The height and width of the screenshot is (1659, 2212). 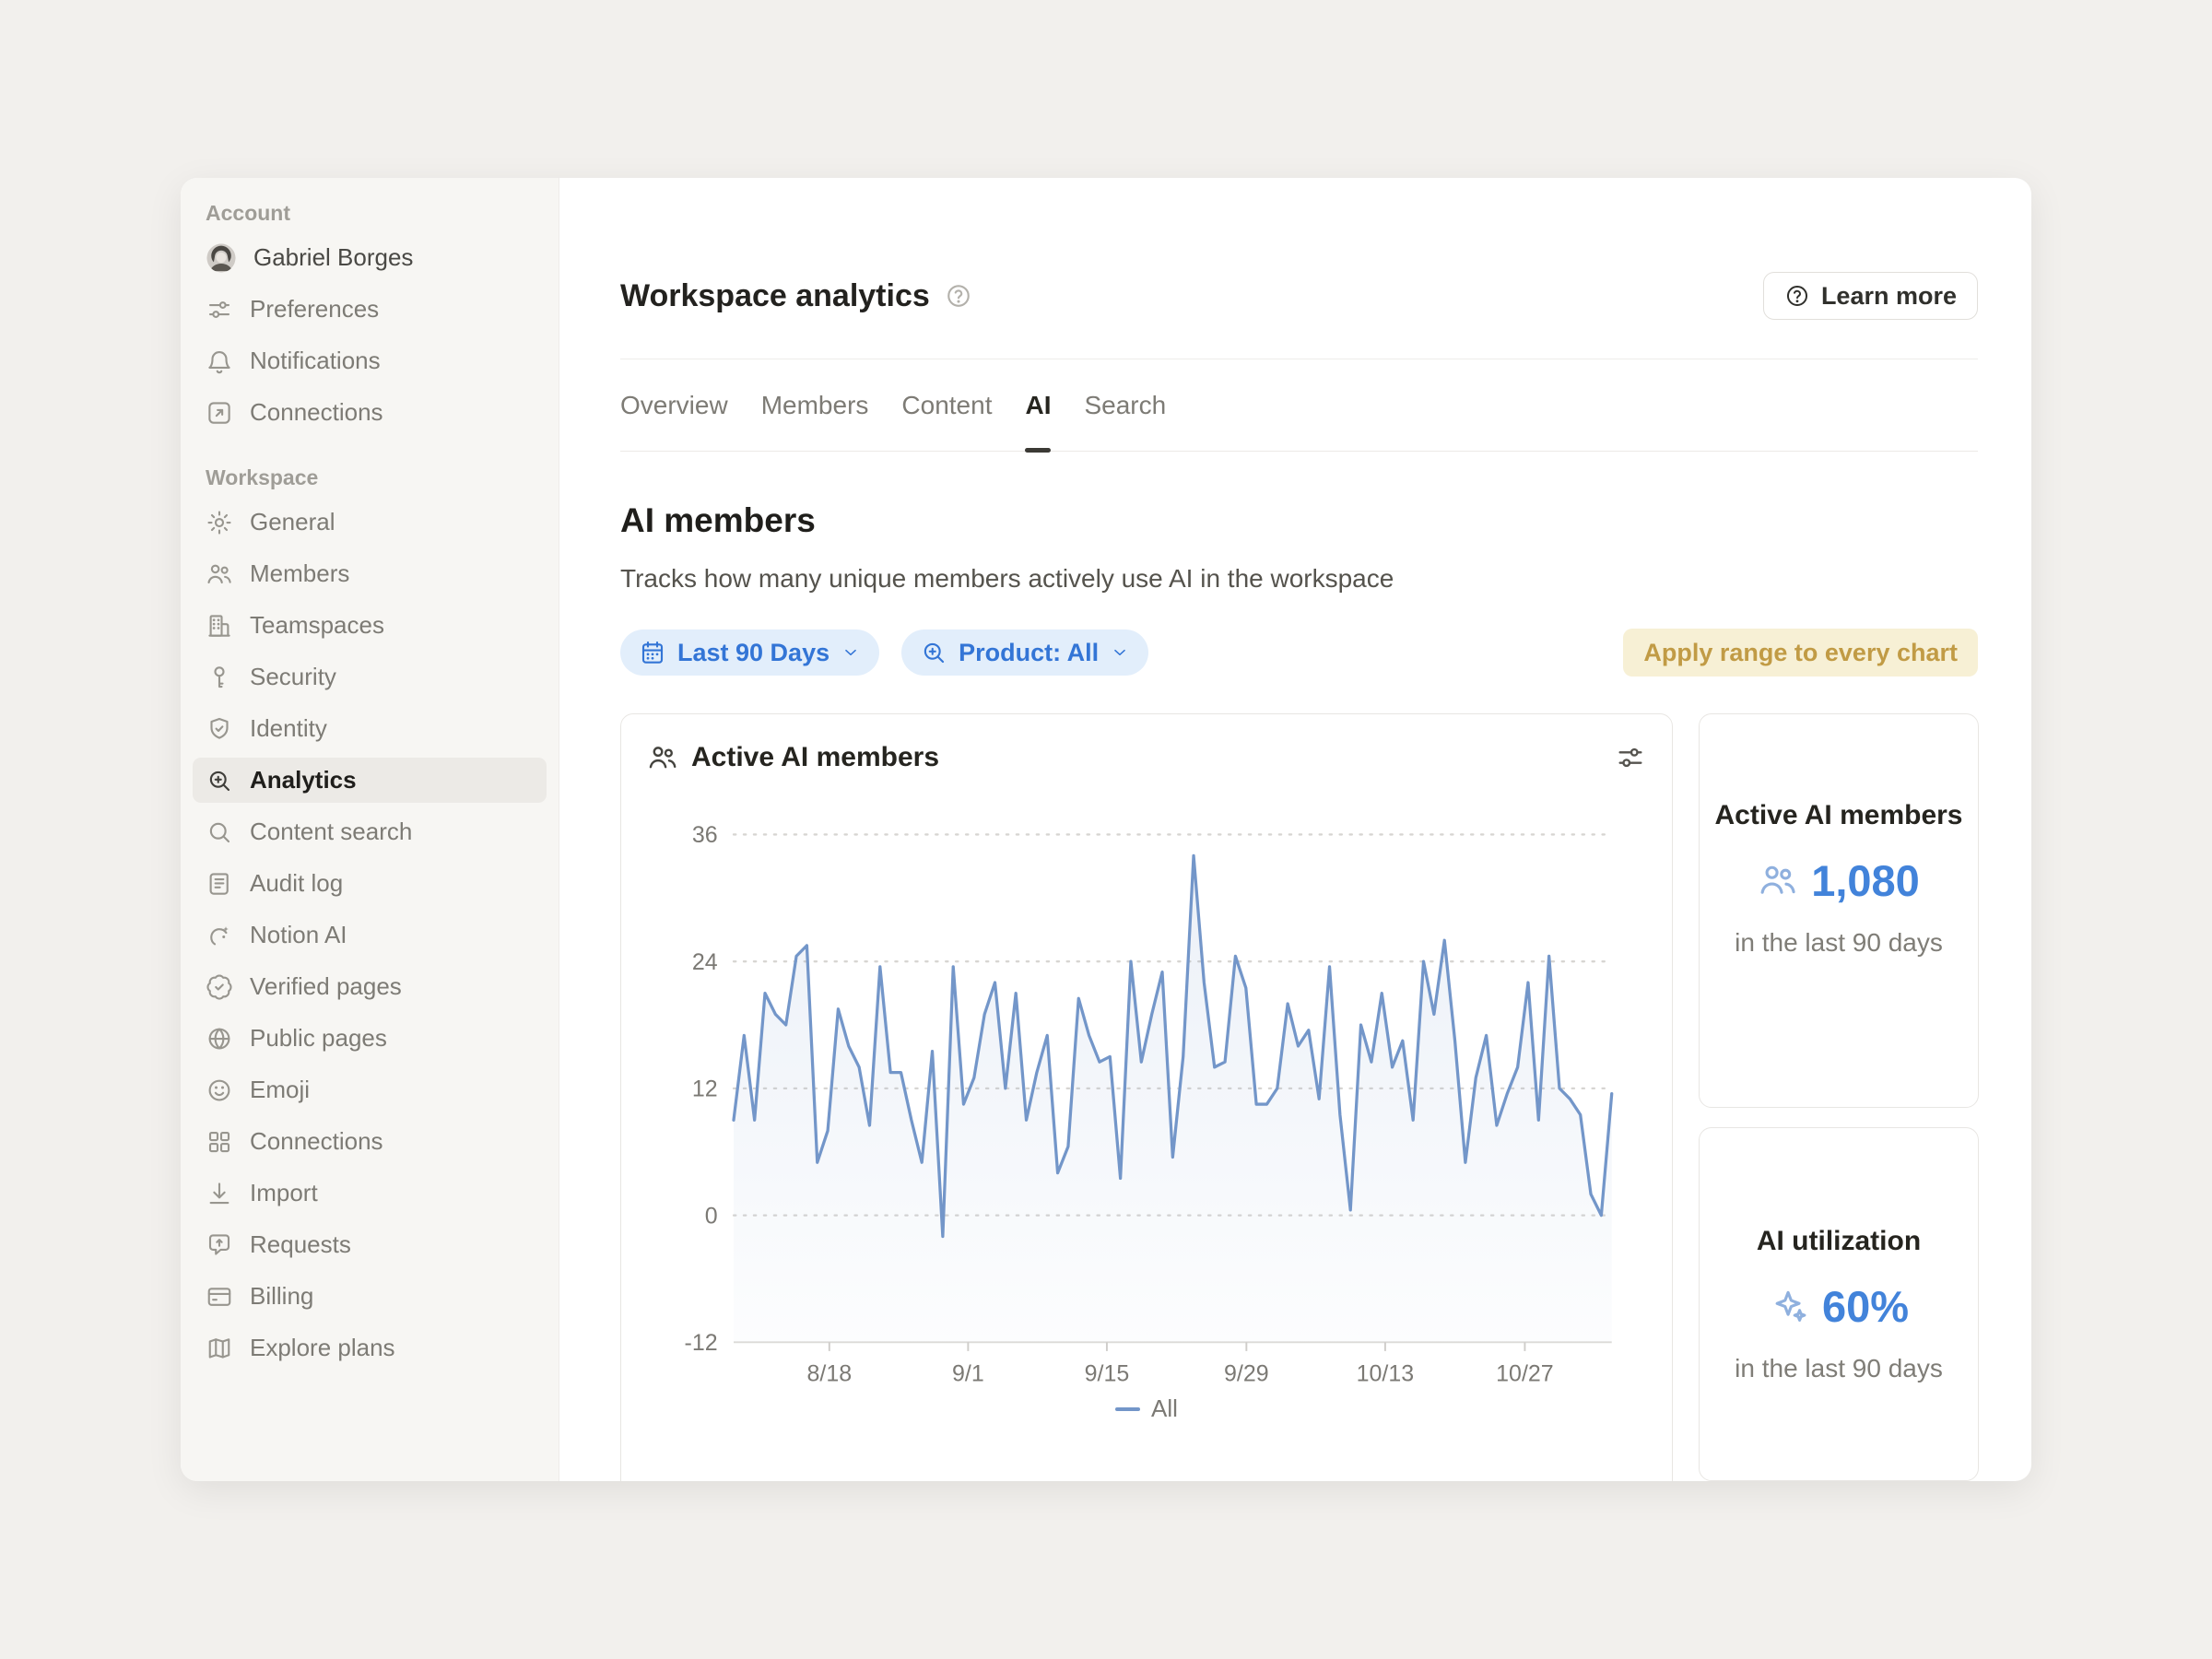 What do you see at coordinates (1125, 404) in the screenshot?
I see `tab-search: Search` at bounding box center [1125, 404].